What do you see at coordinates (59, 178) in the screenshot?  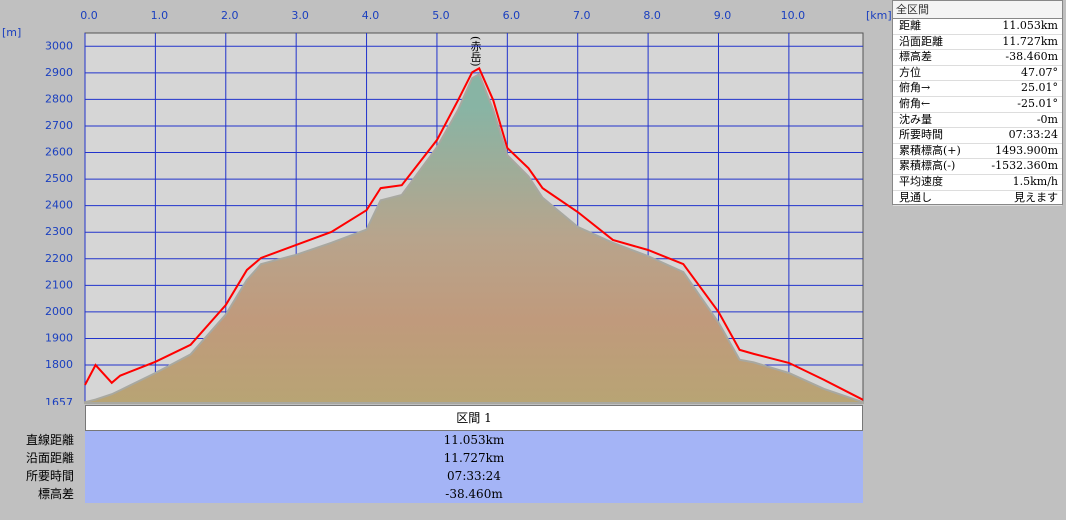 I see `y-tick-label: 2500` at bounding box center [59, 178].